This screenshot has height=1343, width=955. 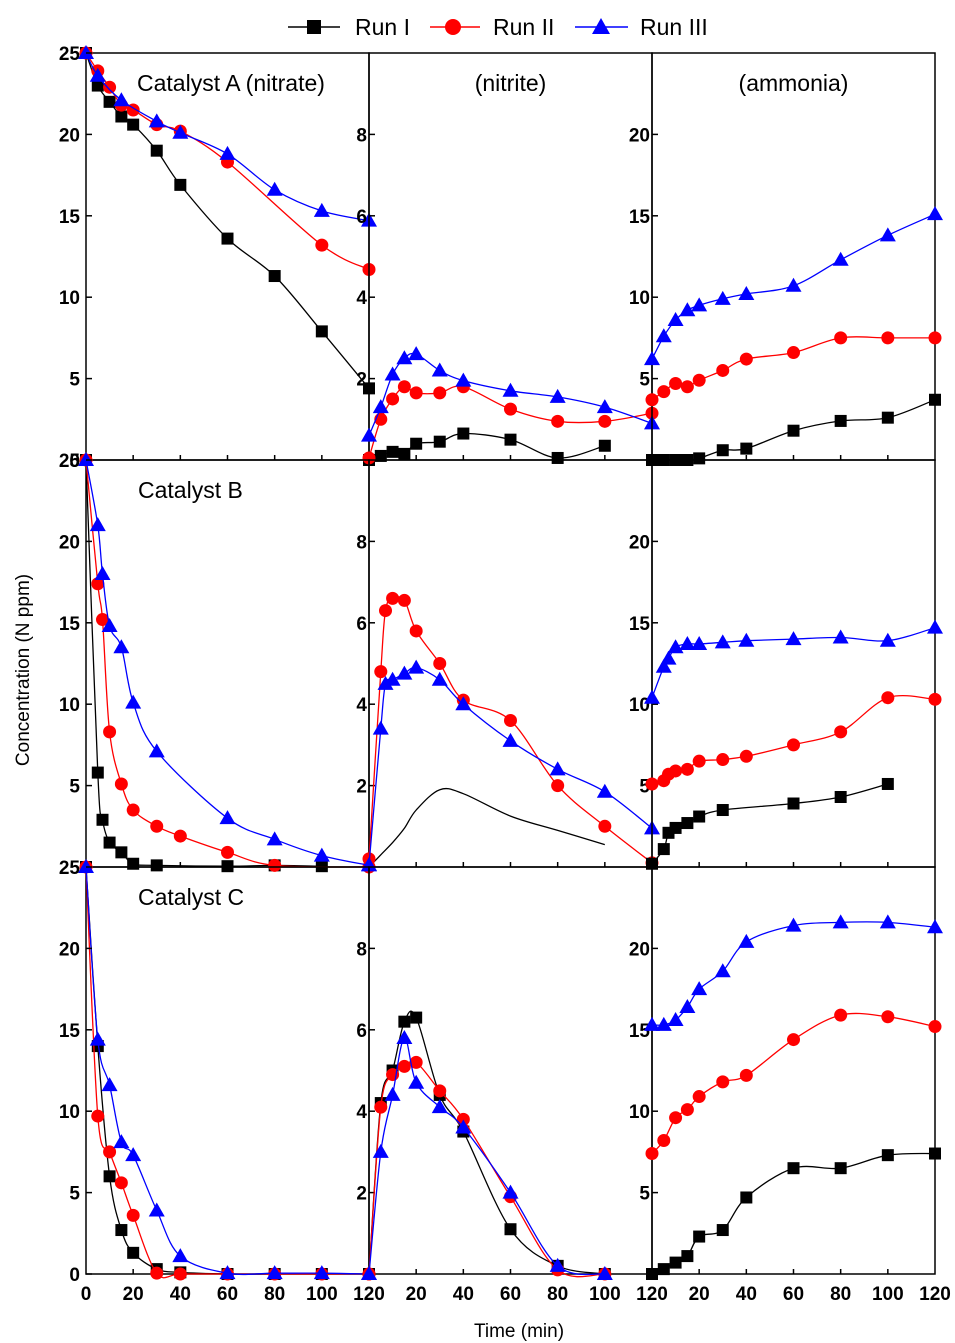 I want to click on y-tick-label: 0, so click(x=74, y=461).